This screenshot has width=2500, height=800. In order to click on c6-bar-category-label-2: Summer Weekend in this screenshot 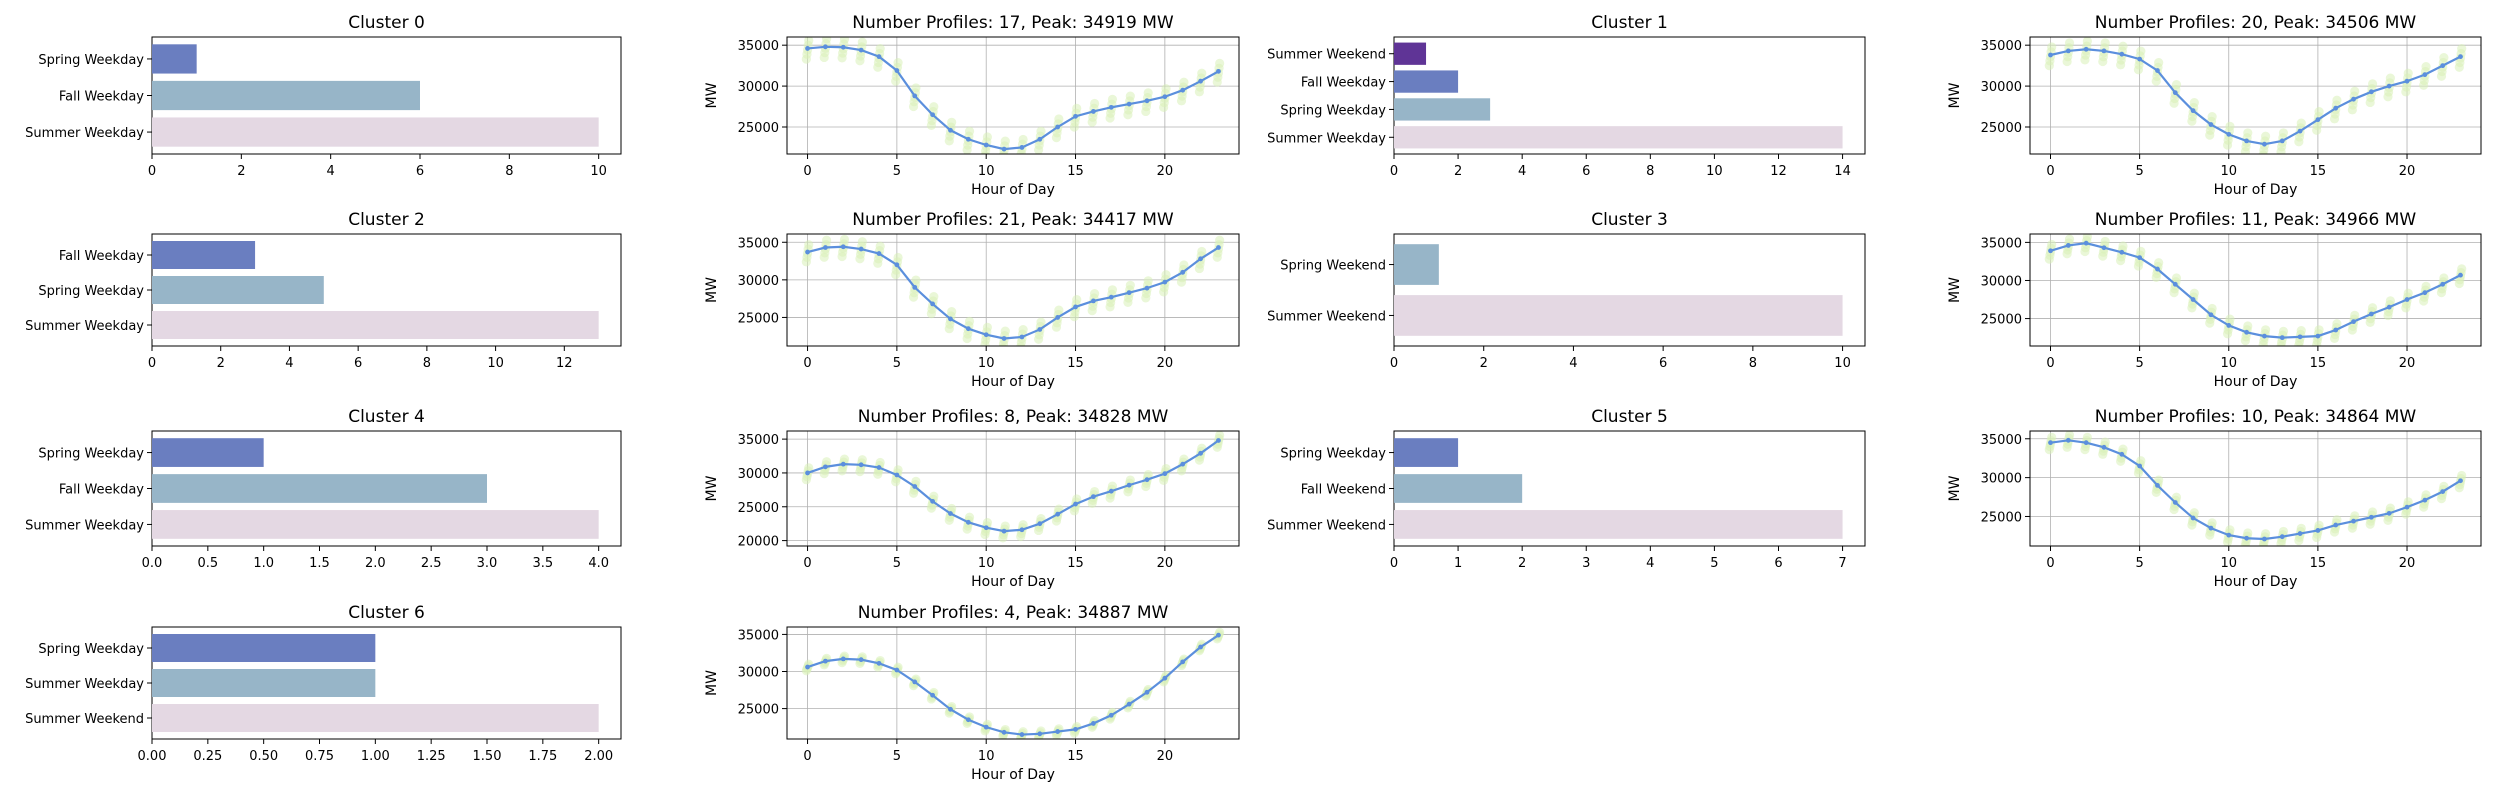, I will do `click(84, 719)`.